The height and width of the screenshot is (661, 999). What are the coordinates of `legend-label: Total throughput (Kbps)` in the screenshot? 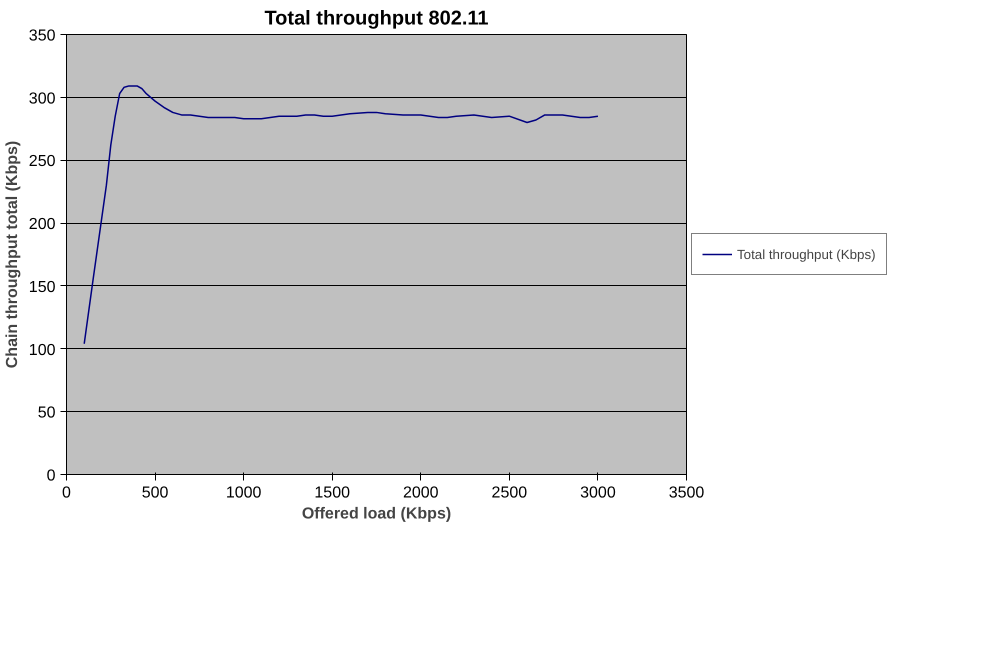 It's located at (806, 254).